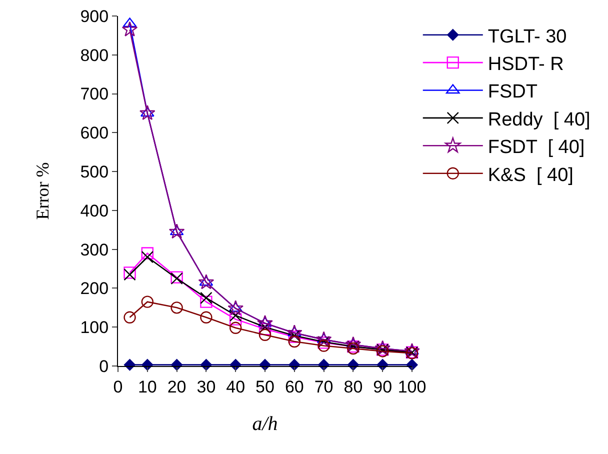  What do you see at coordinates (94, 133) in the screenshot?
I see `y-tick-label: 600` at bounding box center [94, 133].